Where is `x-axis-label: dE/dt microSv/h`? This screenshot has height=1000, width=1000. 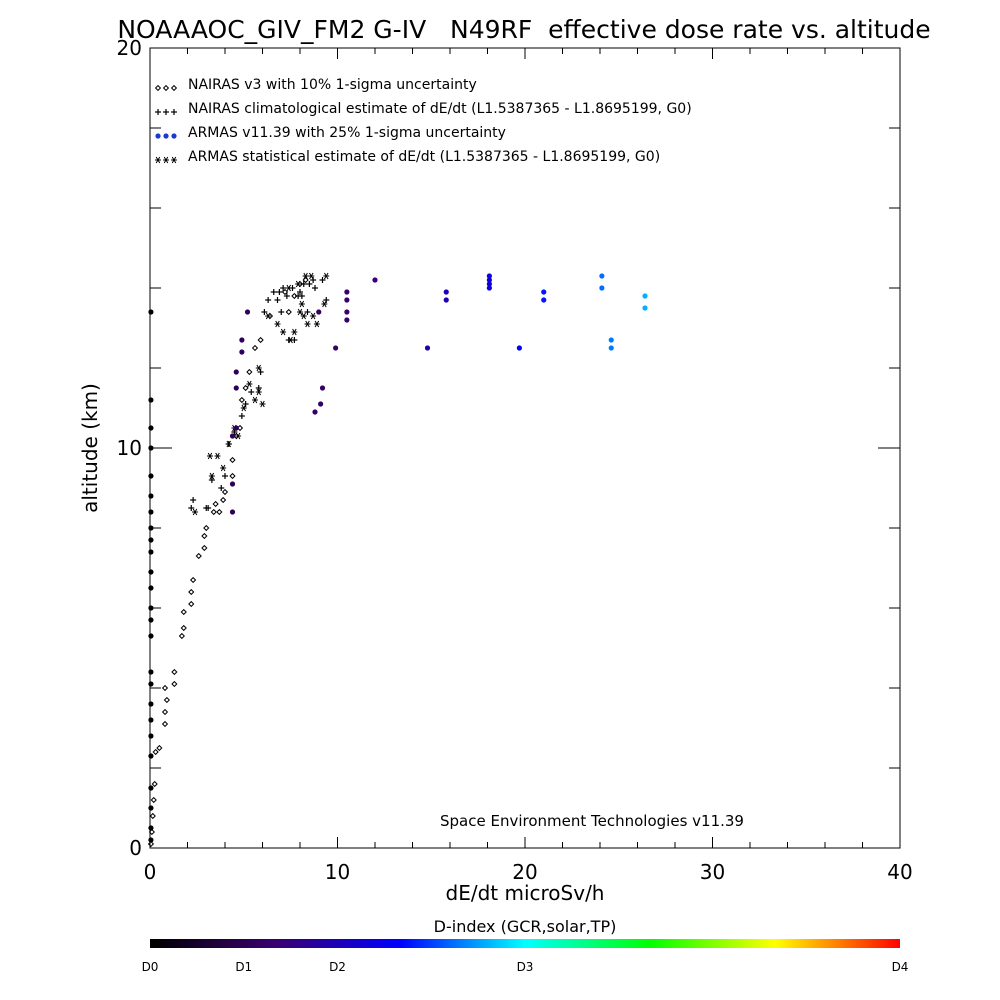 x-axis-label: dE/dt microSv/h is located at coordinates (525, 893).